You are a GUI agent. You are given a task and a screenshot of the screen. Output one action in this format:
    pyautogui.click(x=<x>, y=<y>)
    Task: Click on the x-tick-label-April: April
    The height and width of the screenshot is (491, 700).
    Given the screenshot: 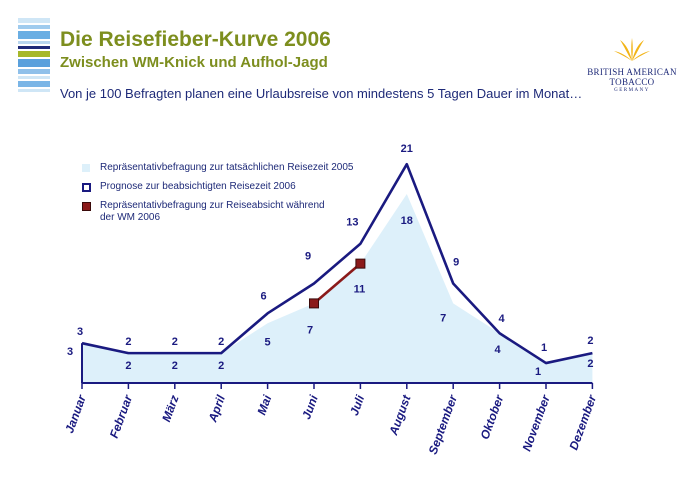 What is the action you would take?
    pyautogui.click(x=216, y=409)
    